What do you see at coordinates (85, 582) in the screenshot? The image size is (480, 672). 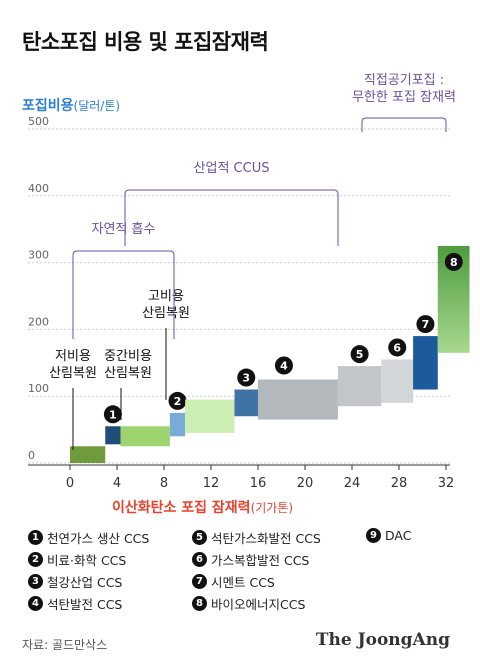 I see `legend-label: 철강산업 CCS` at bounding box center [85, 582].